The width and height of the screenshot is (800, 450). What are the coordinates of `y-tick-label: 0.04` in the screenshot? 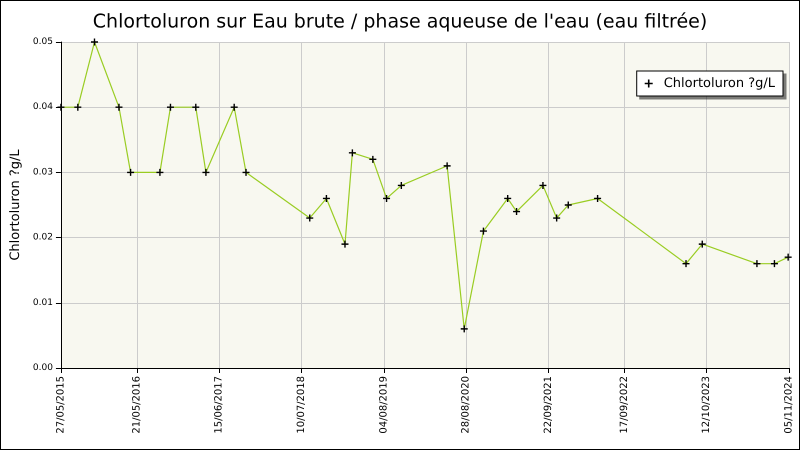 It's located at (43, 107).